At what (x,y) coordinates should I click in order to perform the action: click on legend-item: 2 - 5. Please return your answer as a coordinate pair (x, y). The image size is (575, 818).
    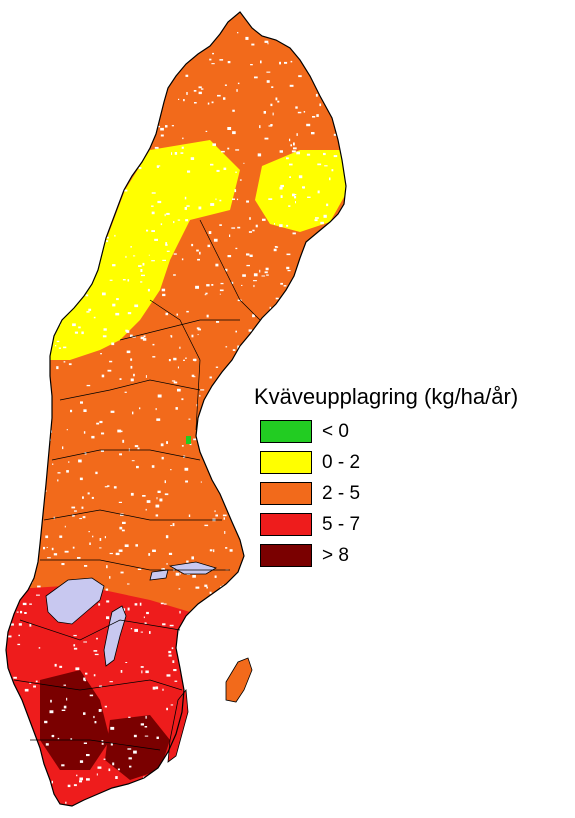
    Looking at the image, I should click on (413, 493).